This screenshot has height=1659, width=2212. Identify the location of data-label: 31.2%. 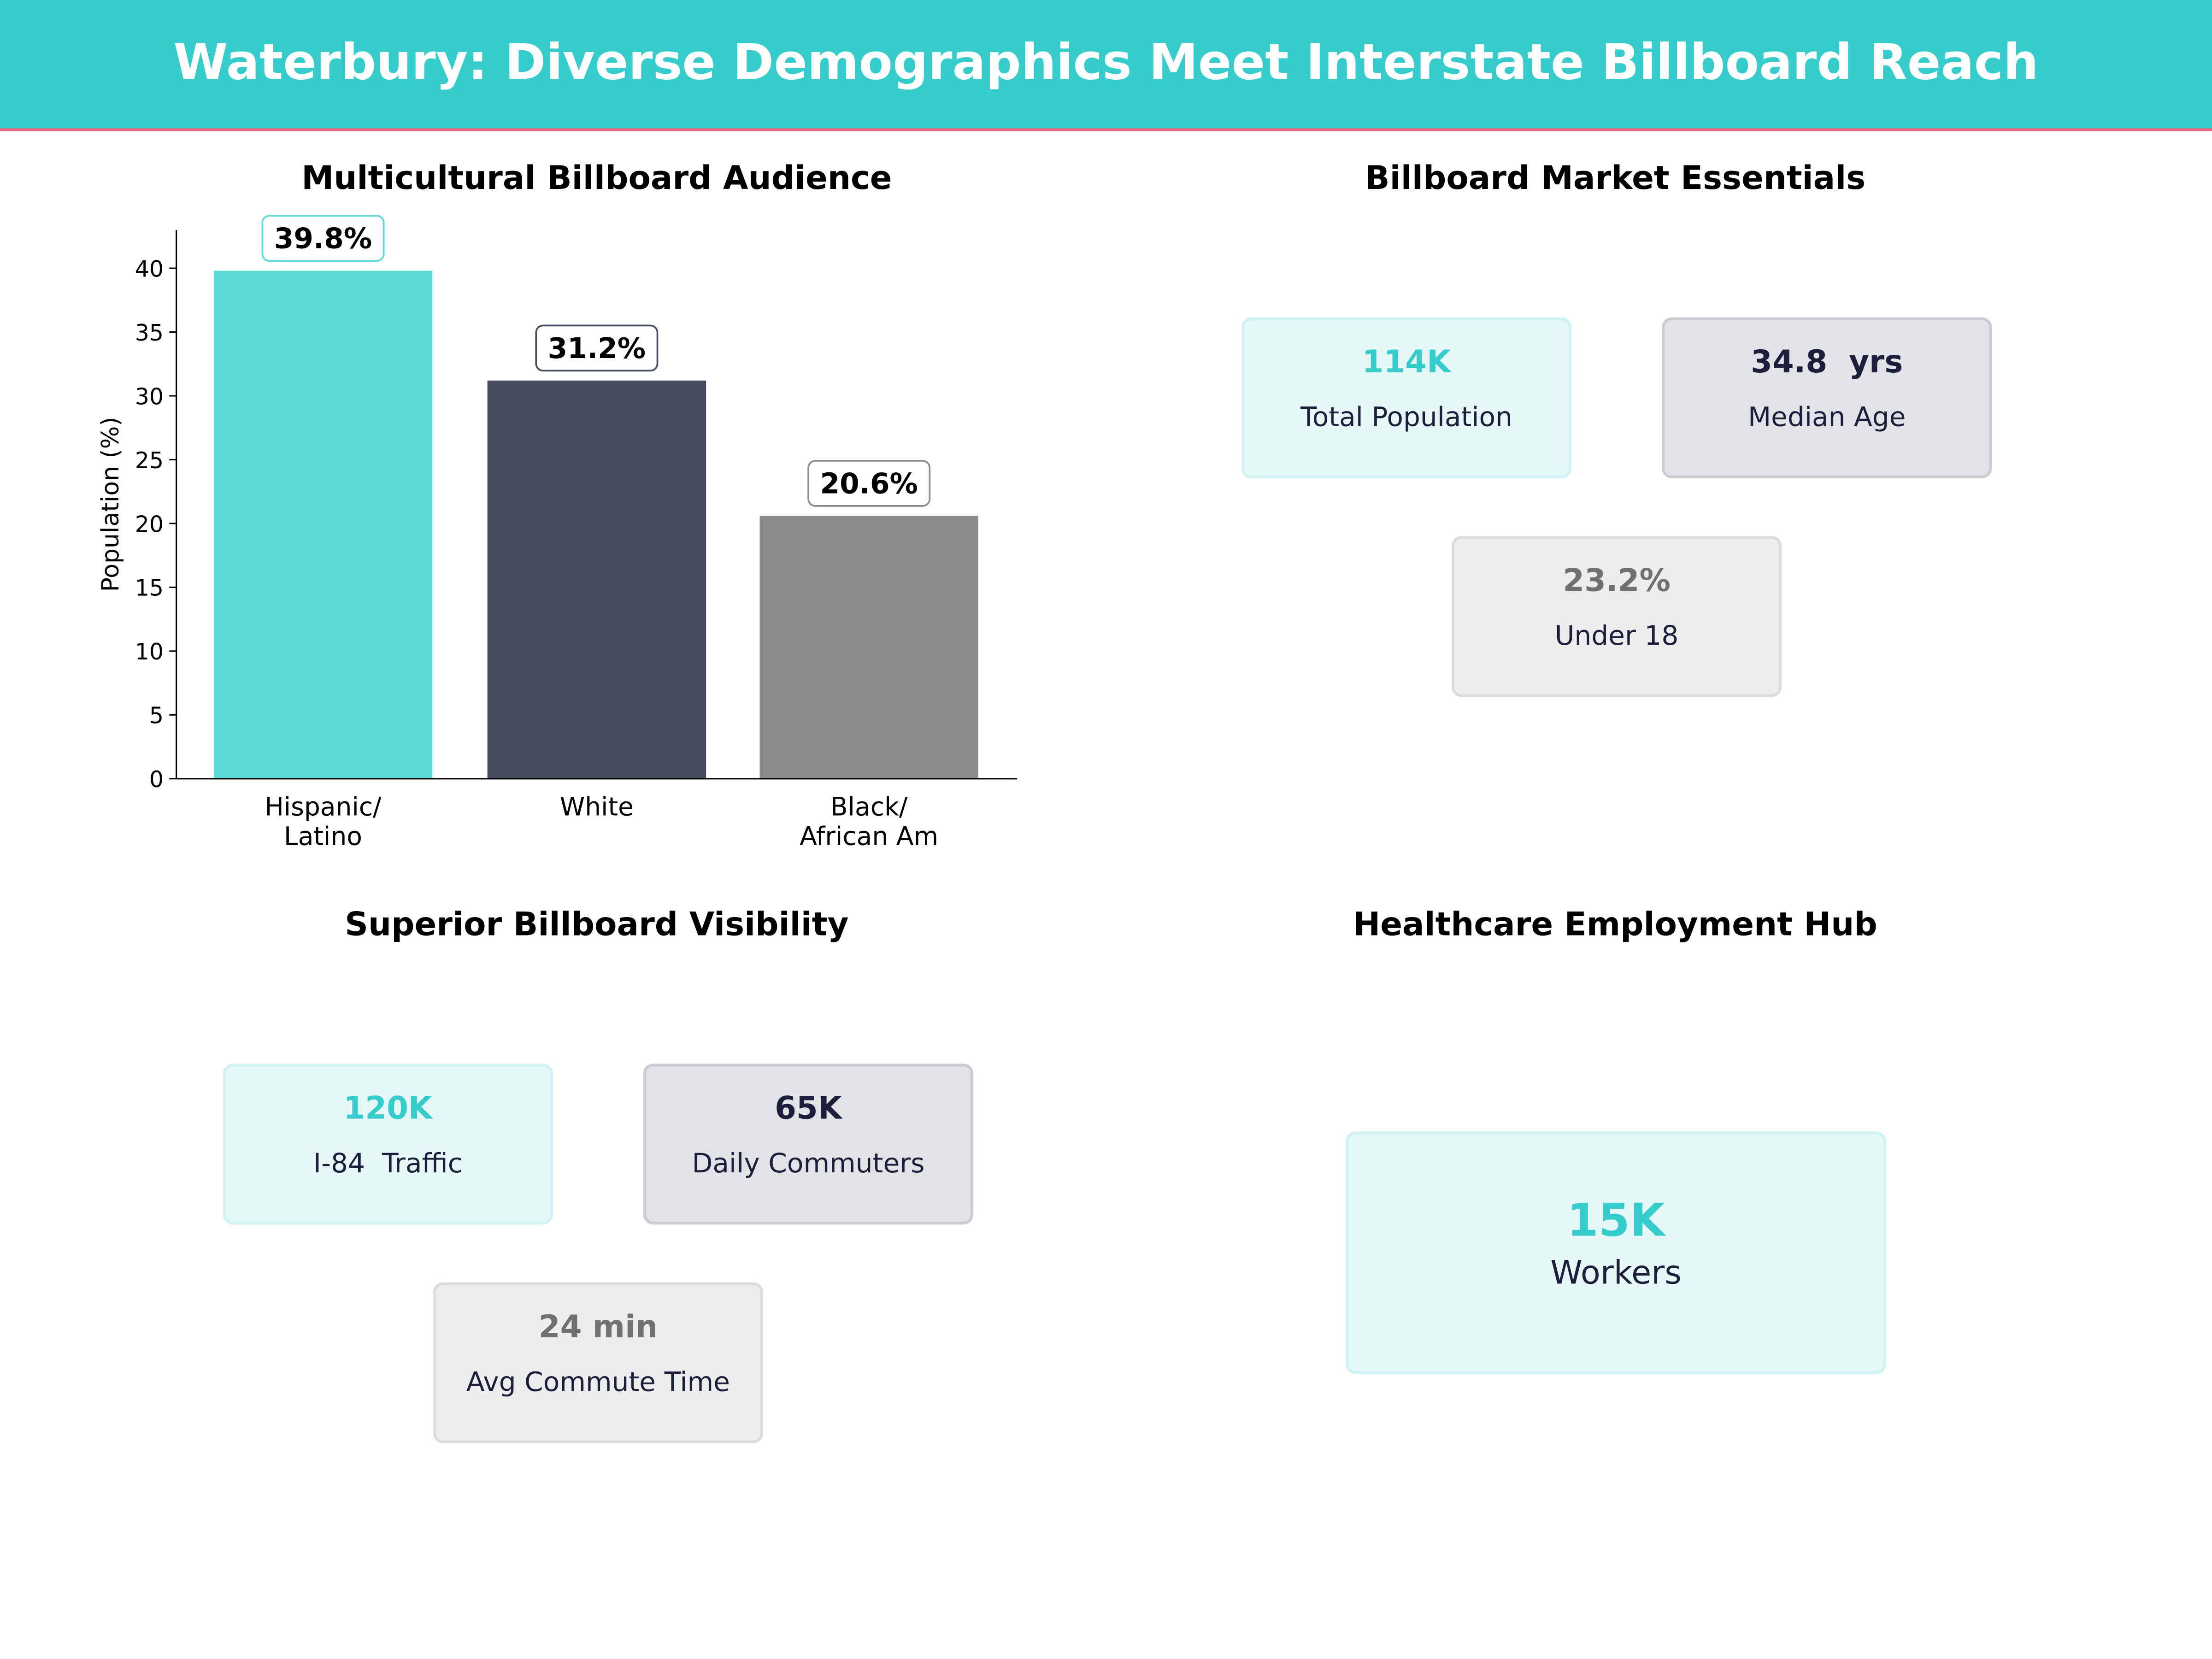
(597, 348).